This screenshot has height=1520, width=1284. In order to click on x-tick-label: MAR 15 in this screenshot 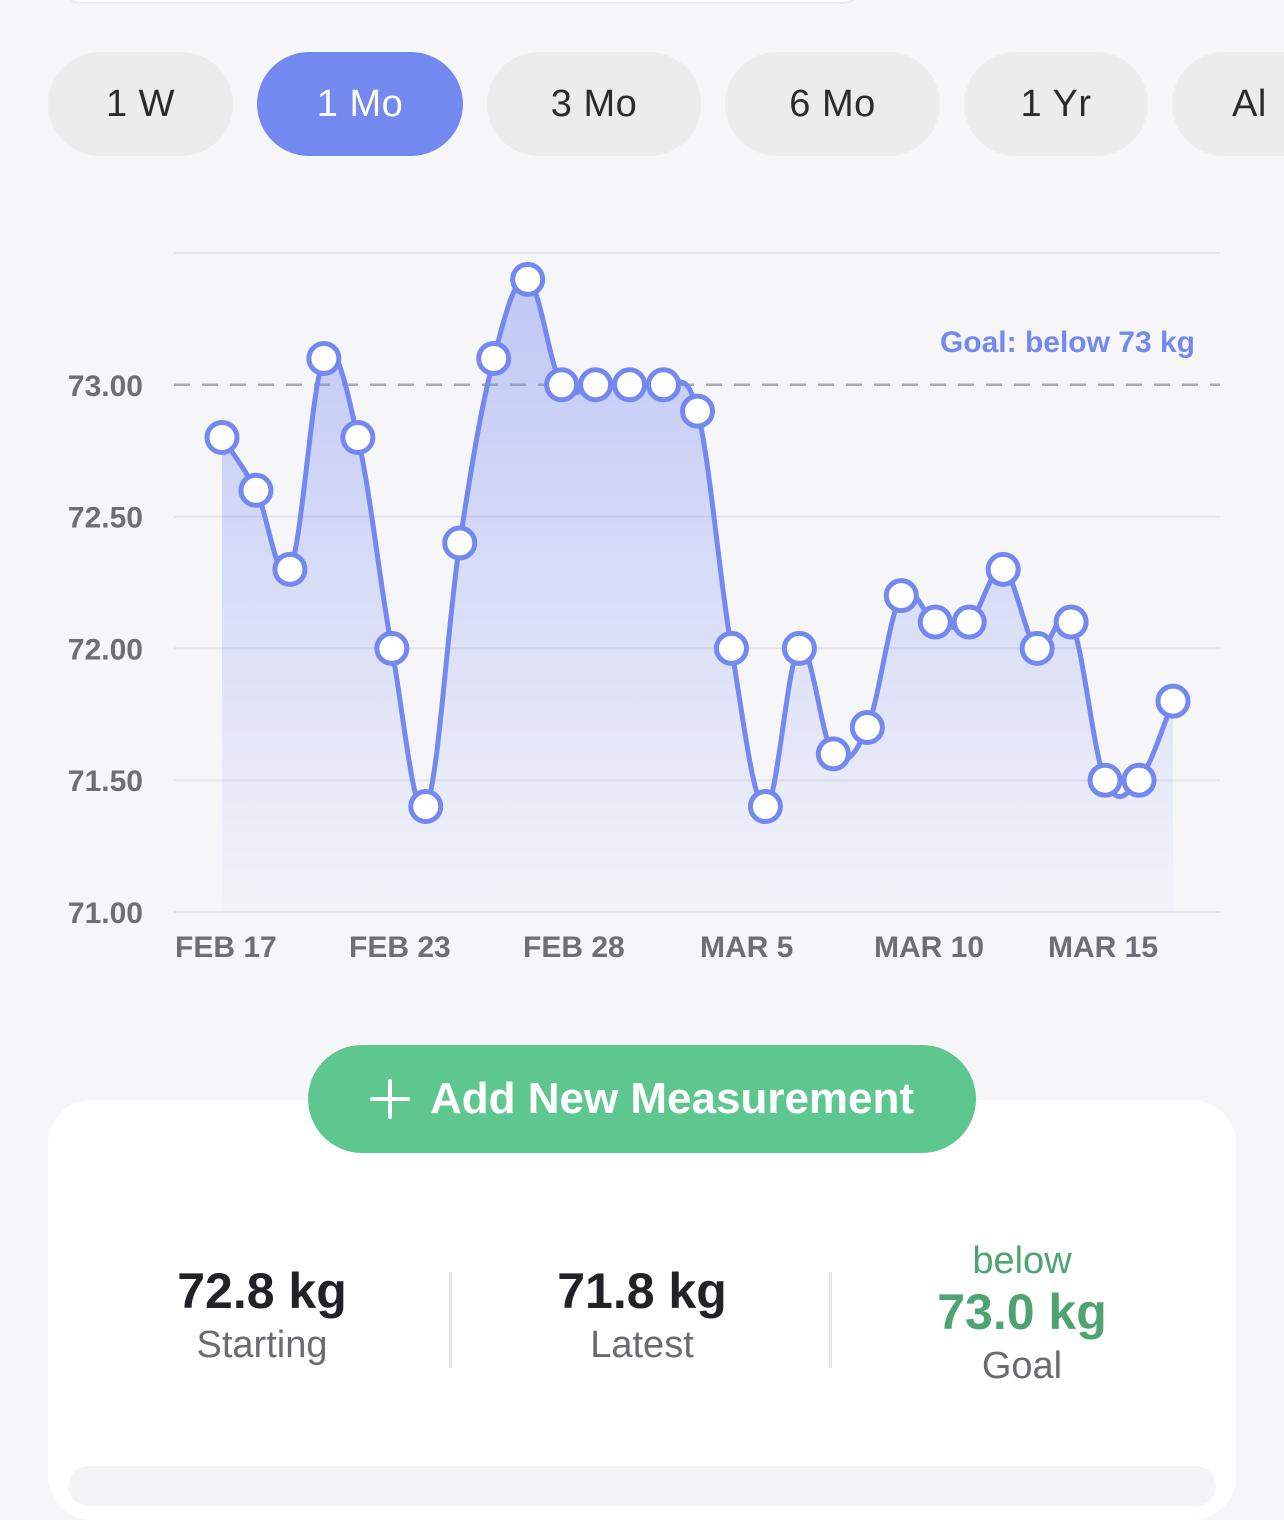, I will do `click(1103, 947)`.